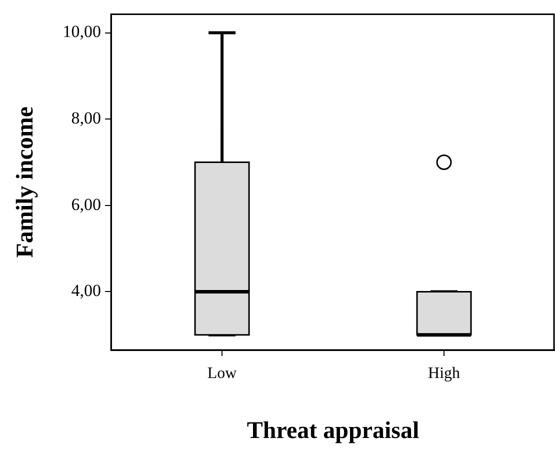 This screenshot has height=456, width=555. Describe the element at coordinates (333, 431) in the screenshot. I see `x-axis-title: Threat appraisal` at that location.